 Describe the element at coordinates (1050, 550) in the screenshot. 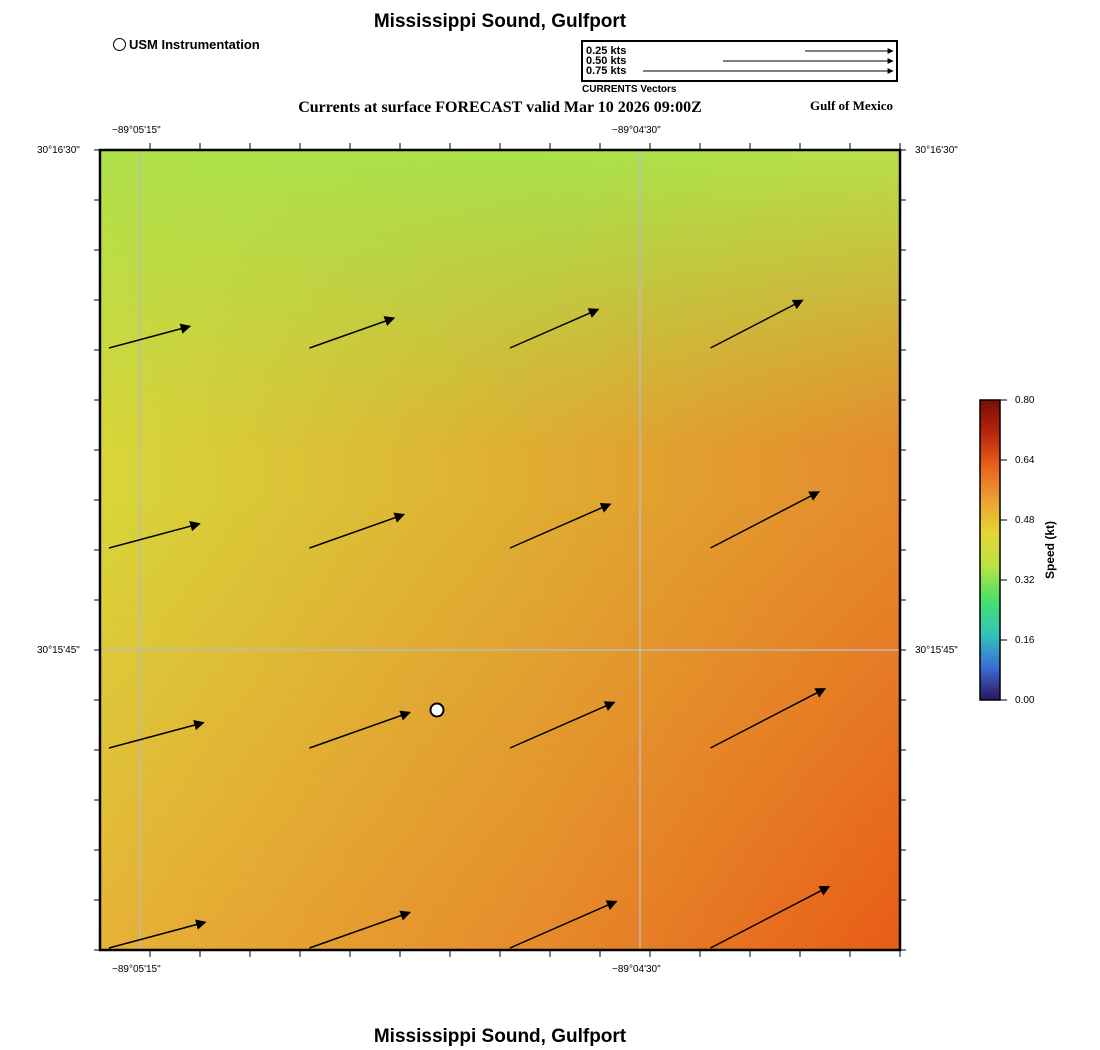

I see `colorbar-title: Speed (kt)` at that location.